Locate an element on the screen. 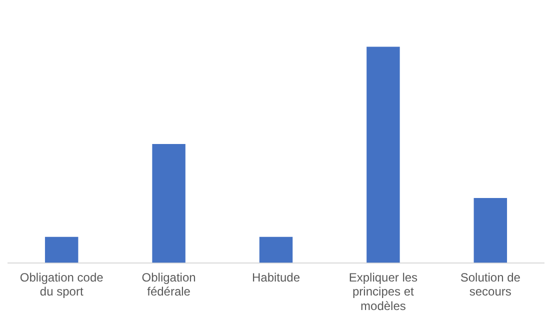 The image size is (552, 326). x-tick-label: Solution de secours is located at coordinates (490, 284).